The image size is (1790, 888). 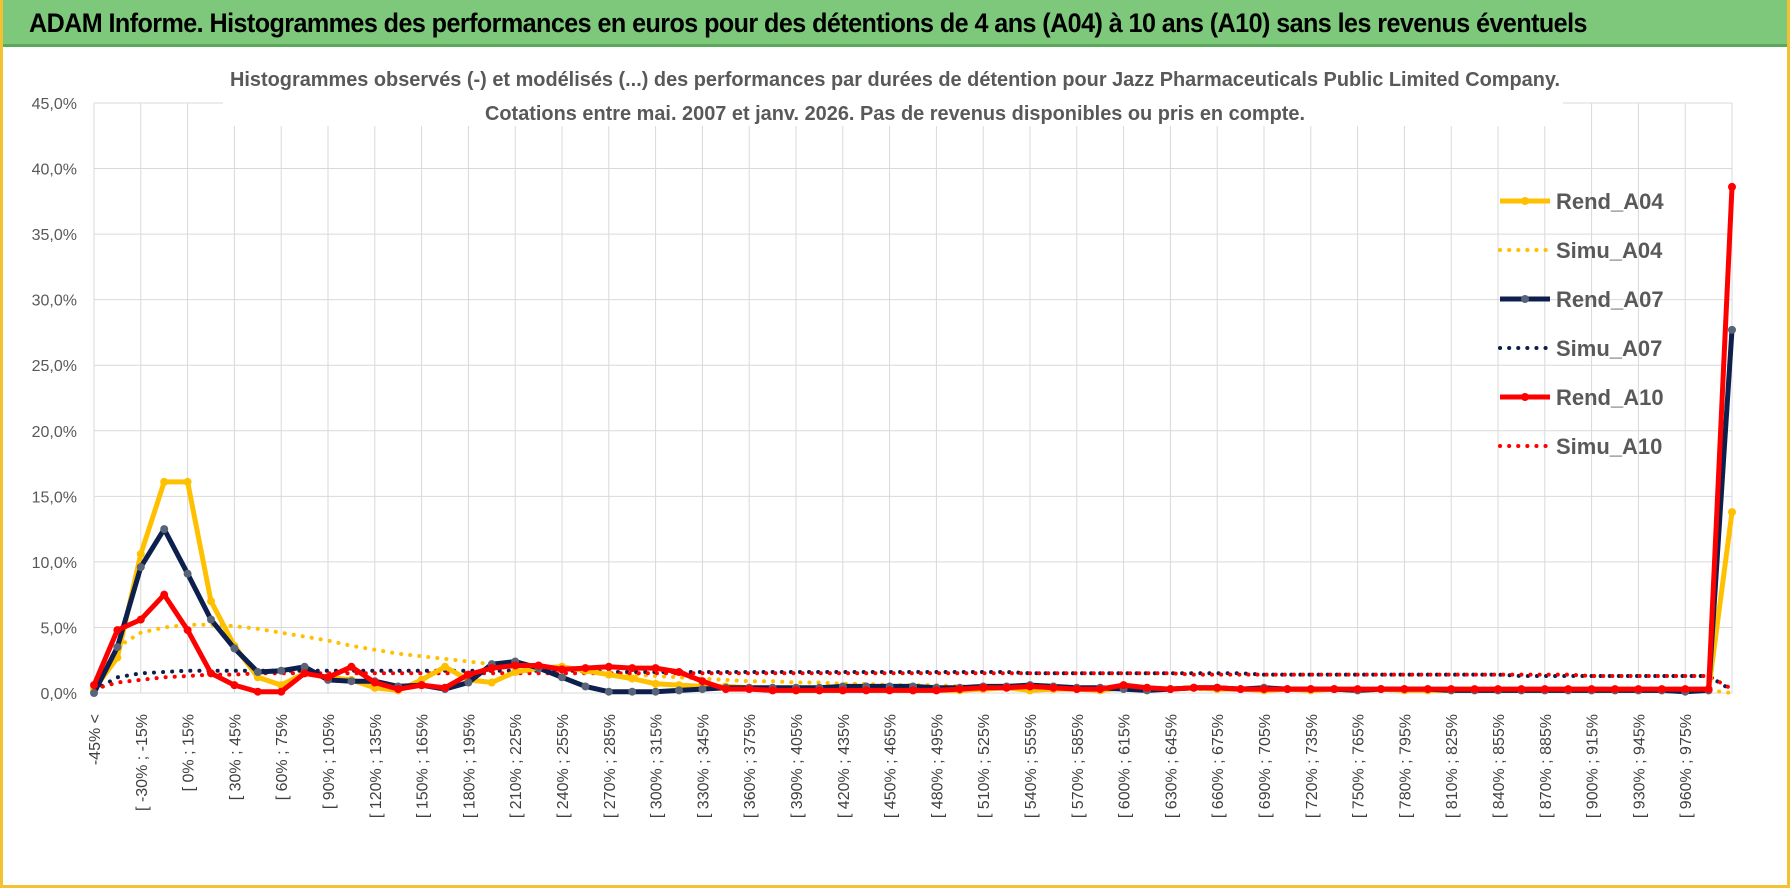 What do you see at coordinates (893, 94) in the screenshot?
I see `title-background` at bounding box center [893, 94].